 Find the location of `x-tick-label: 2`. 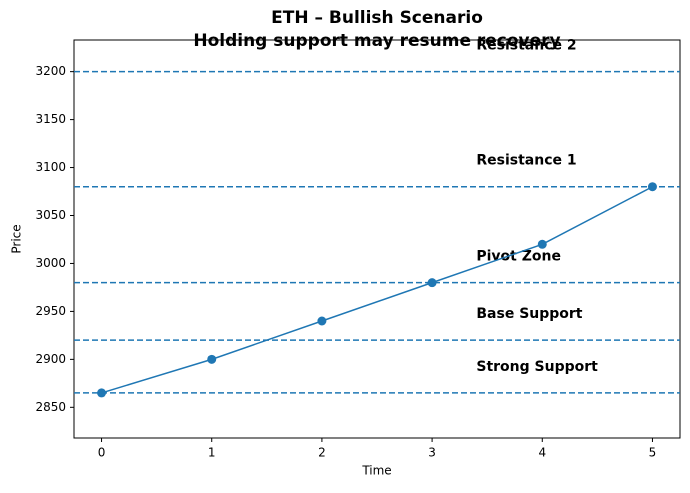

x-tick-label: 2 is located at coordinates (322, 453).